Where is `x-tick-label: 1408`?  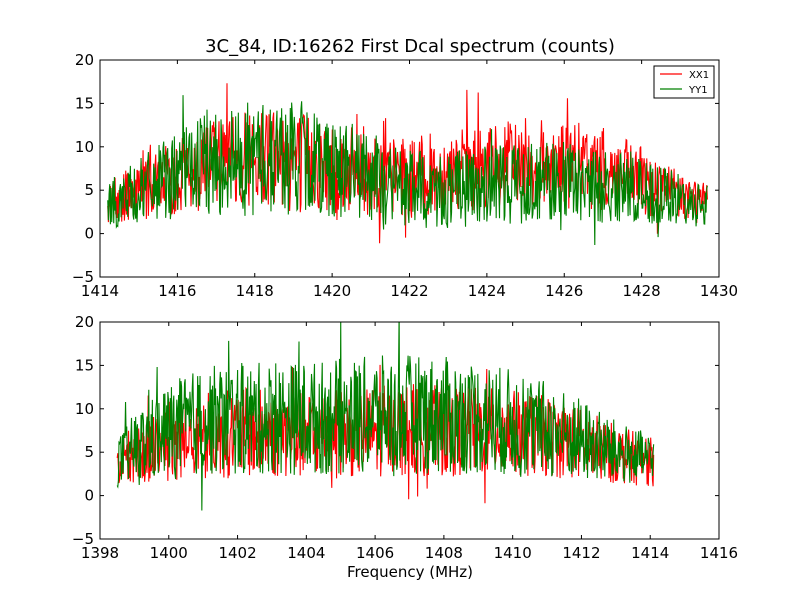
x-tick-label: 1408 is located at coordinates (444, 553).